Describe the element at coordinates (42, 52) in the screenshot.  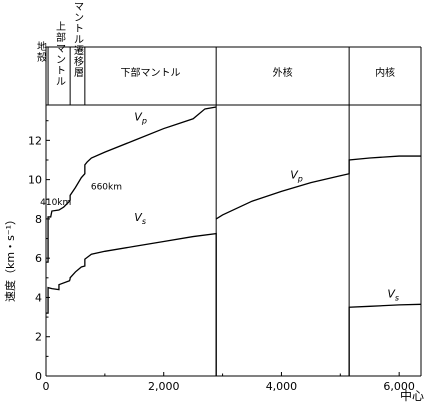
I see `zone-label: 地殻` at that location.